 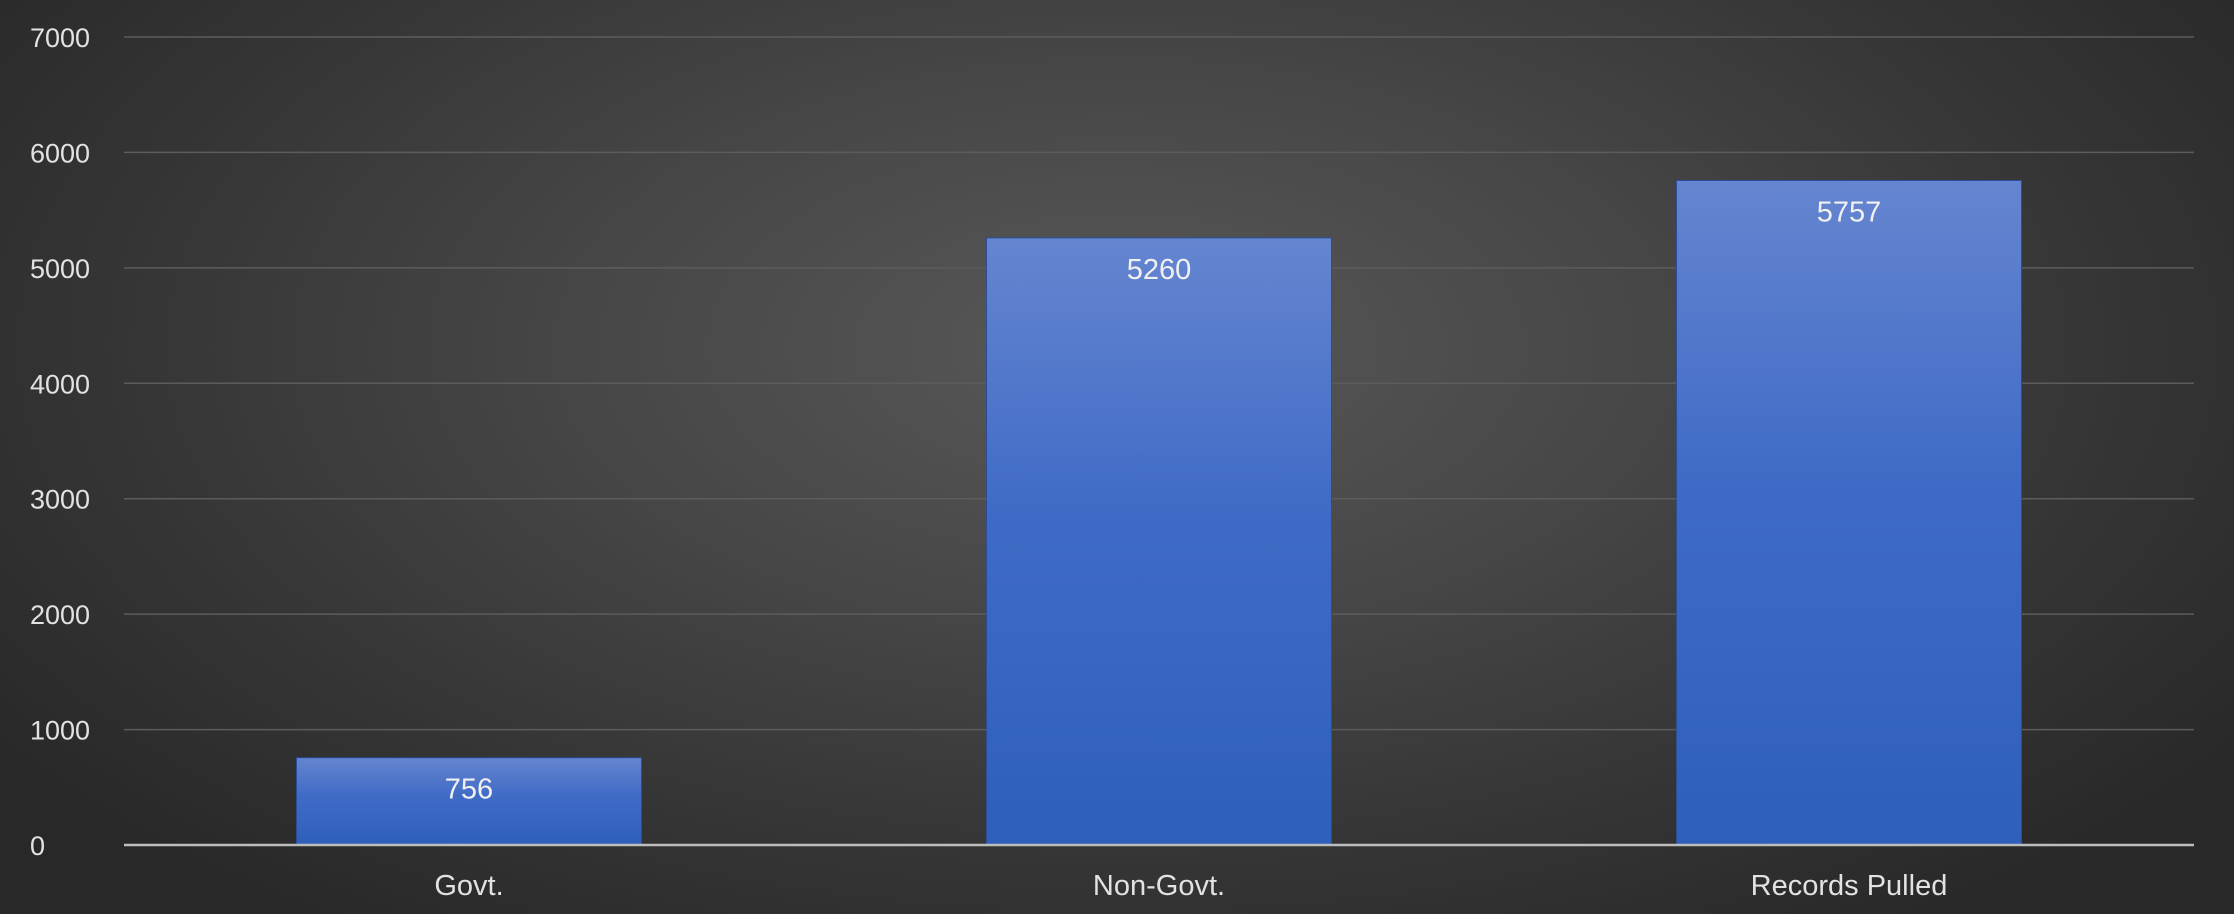 I want to click on y-tick-label: 3000, so click(x=60, y=500).